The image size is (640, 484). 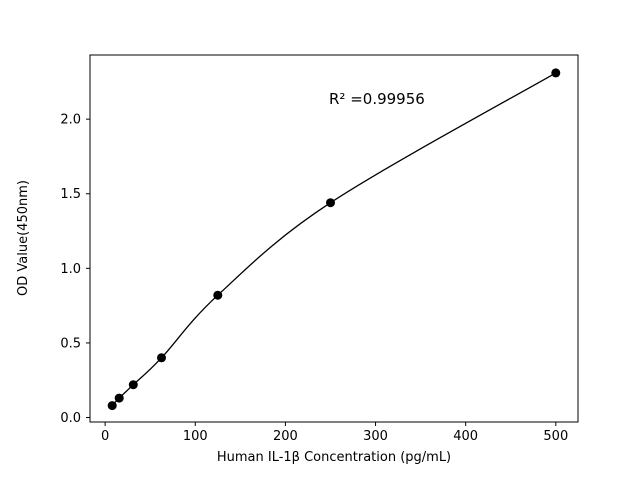 What do you see at coordinates (70, 194) in the screenshot?
I see `y-tick-label: 1.5` at bounding box center [70, 194].